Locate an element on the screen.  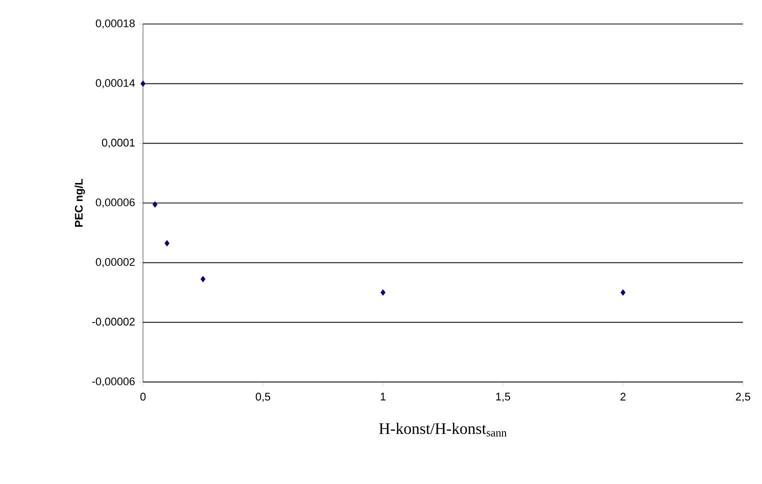
x-tick-label: 0,5 is located at coordinates (263, 397).